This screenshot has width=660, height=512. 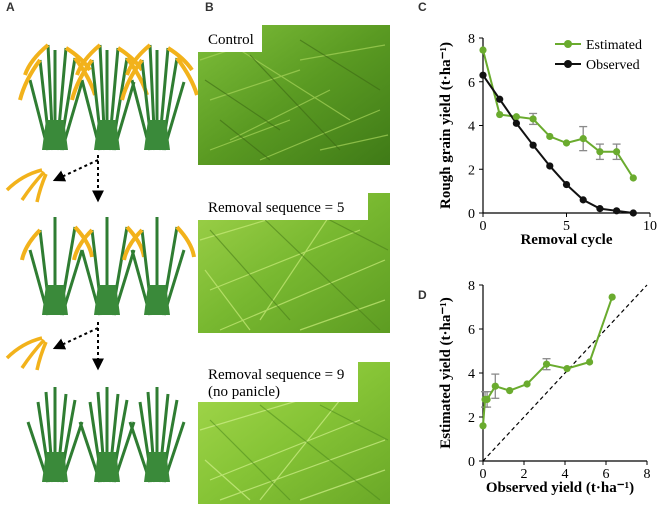 What do you see at coordinates (524, 474) in the screenshot?
I see `chart-d-x-tick-label: 2` at bounding box center [524, 474].